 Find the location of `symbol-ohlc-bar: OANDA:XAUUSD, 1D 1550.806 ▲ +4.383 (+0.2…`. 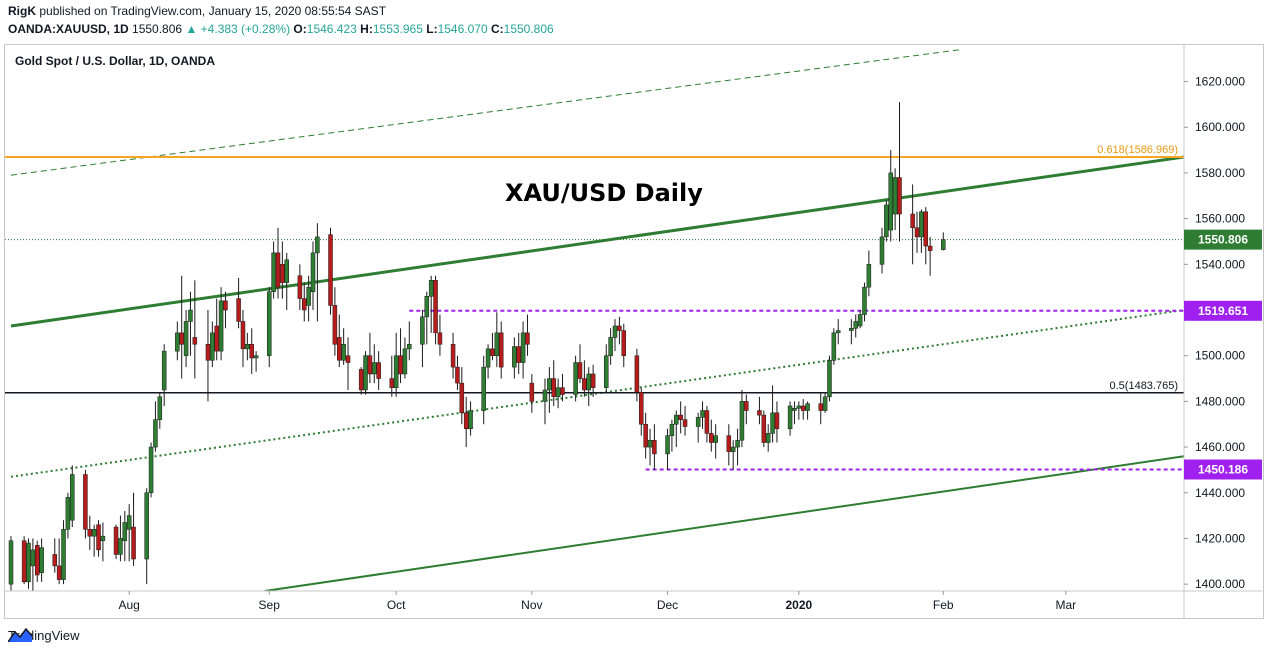

symbol-ohlc-bar: OANDA:XAUUSD, 1D 1550.806 ▲ +4.383 (+0.2… is located at coordinates (281, 29).